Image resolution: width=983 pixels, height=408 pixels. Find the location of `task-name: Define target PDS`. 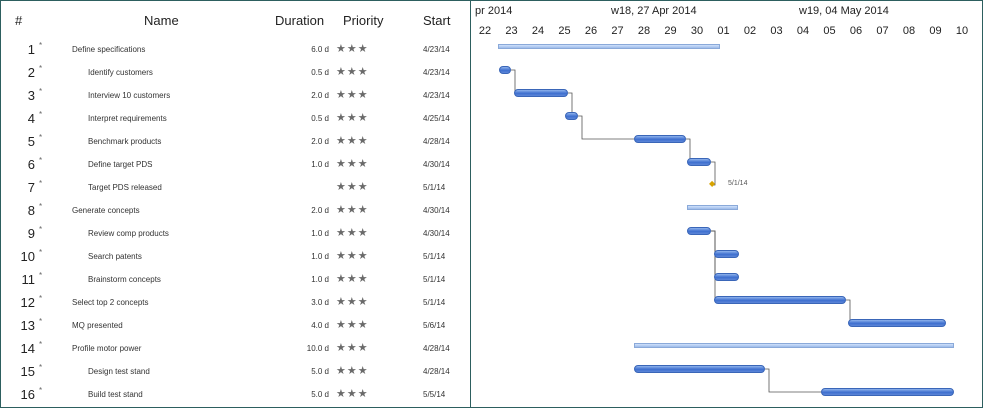

task-name: Define target PDS is located at coordinates (120, 164).